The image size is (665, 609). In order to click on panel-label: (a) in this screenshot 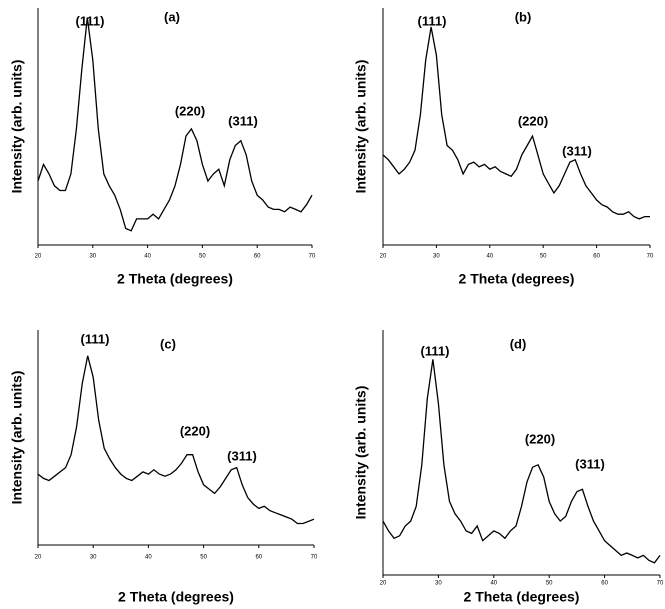, I will do `click(172, 16)`.